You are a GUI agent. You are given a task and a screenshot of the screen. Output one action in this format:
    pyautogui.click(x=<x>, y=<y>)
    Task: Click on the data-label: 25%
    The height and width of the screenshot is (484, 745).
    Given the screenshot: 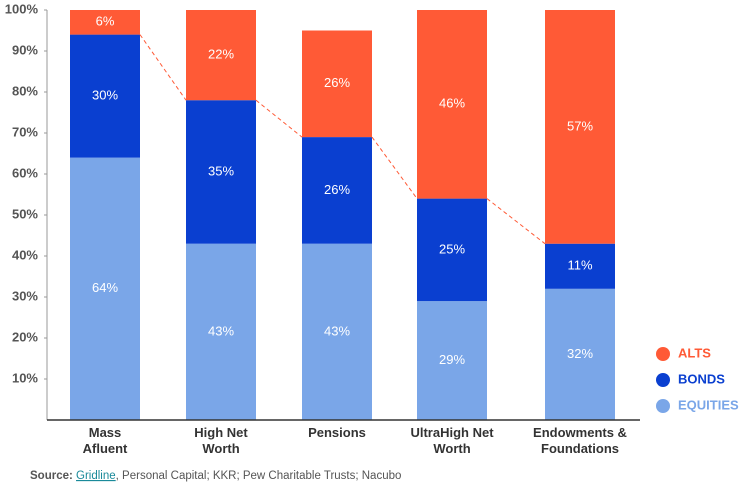 What is the action you would take?
    pyautogui.click(x=452, y=248)
    